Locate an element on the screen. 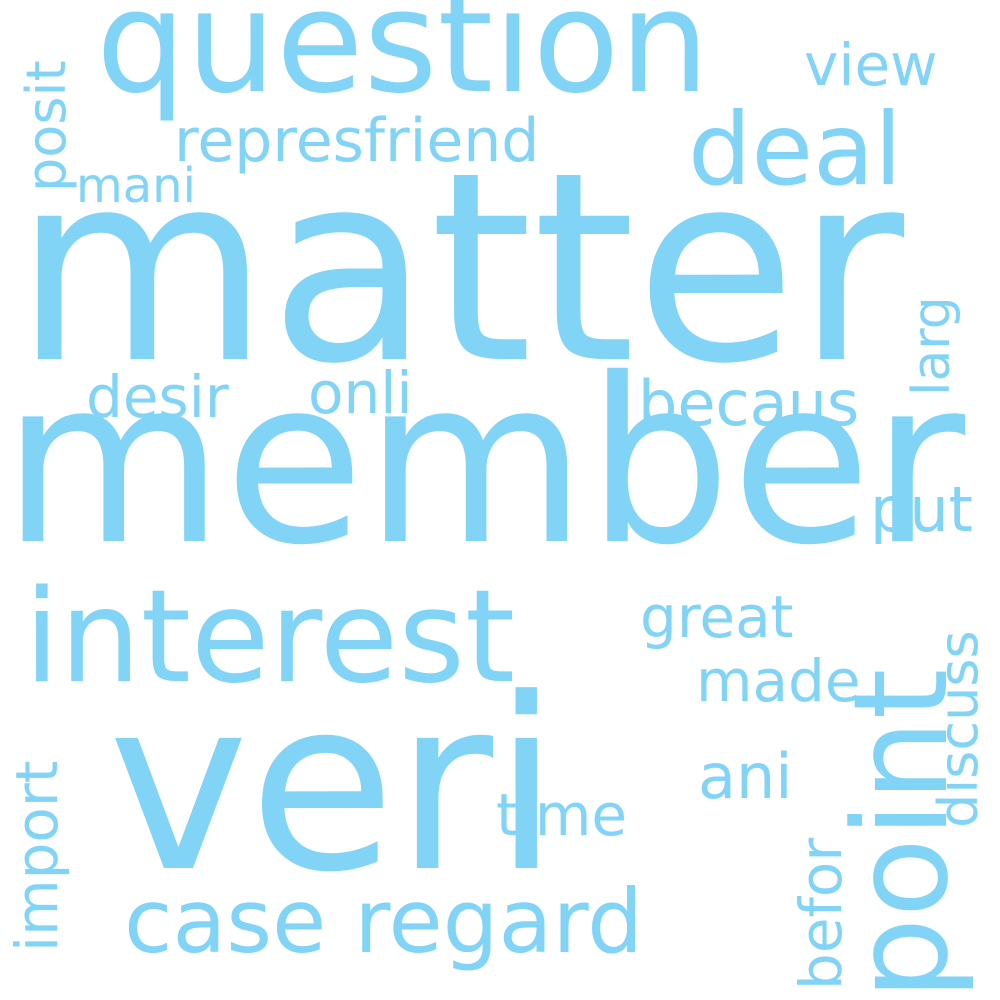 This screenshot has height=1000, width=1000. word-interest: interest is located at coordinates (270, 637).